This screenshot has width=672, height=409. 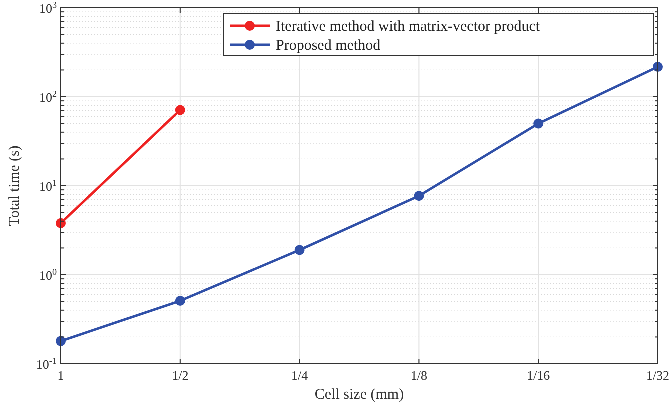 What do you see at coordinates (419, 375) in the screenshot?
I see `x-tick-label: 1/8` at bounding box center [419, 375].